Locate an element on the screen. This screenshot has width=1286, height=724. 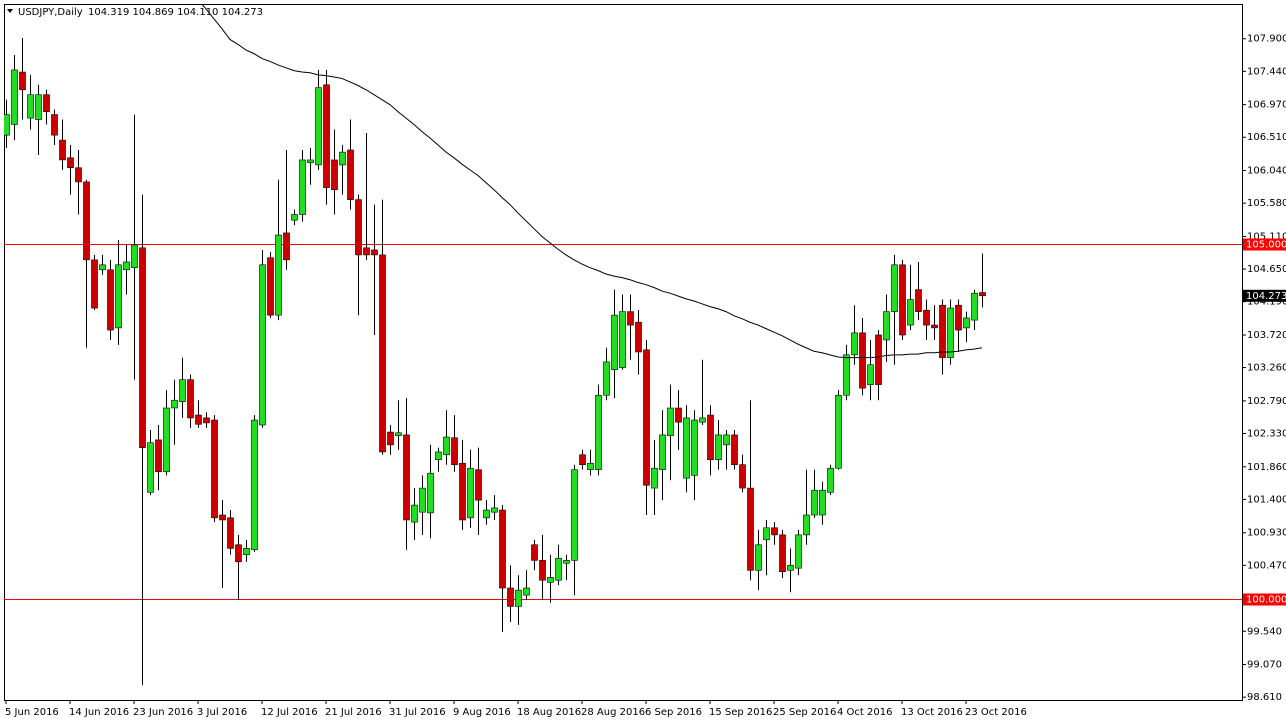
x-tick-label: 6 Sep 2016 is located at coordinates (673, 712).